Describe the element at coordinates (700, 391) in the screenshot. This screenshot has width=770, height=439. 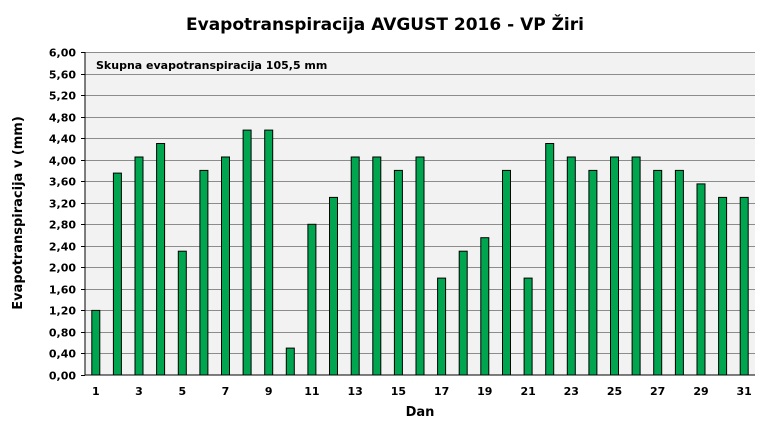
I see `x-tick-label: 29` at that location.